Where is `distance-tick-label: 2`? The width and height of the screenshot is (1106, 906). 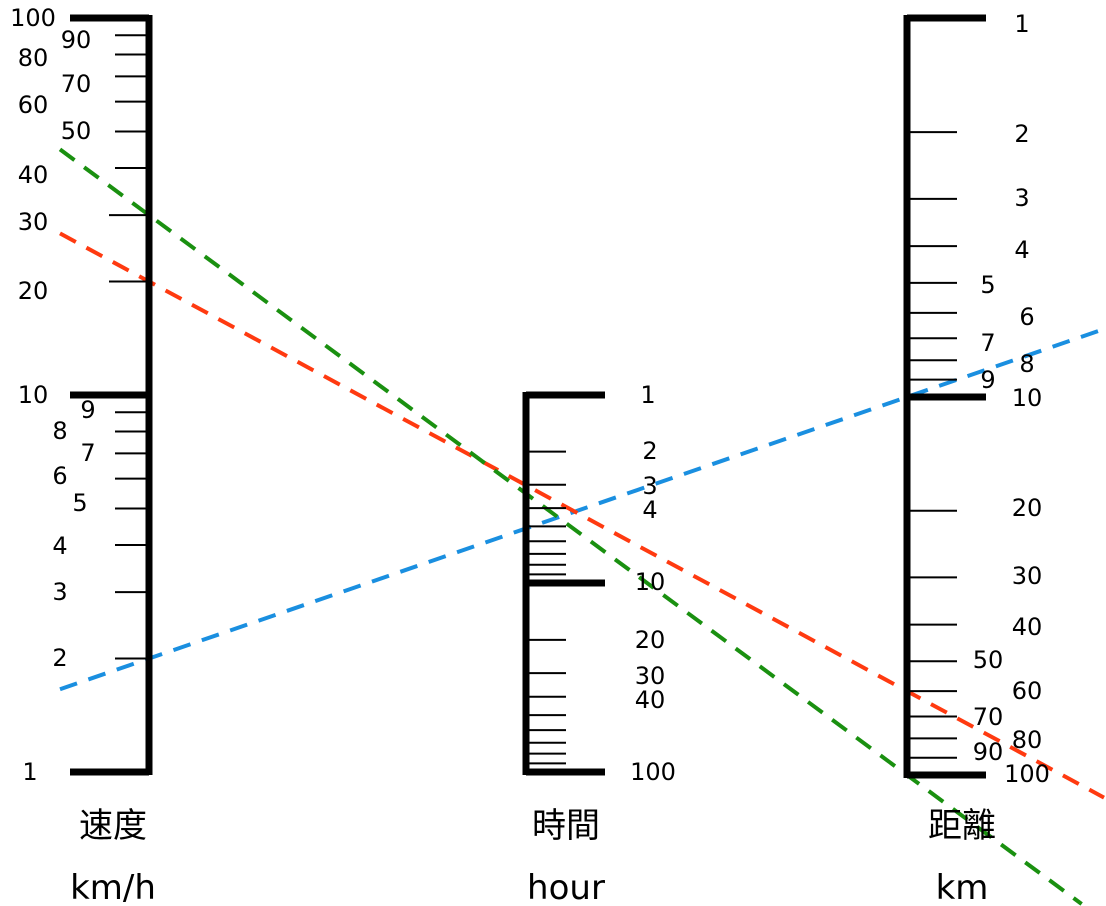 distance-tick-label: 2 is located at coordinates (1021, 134).